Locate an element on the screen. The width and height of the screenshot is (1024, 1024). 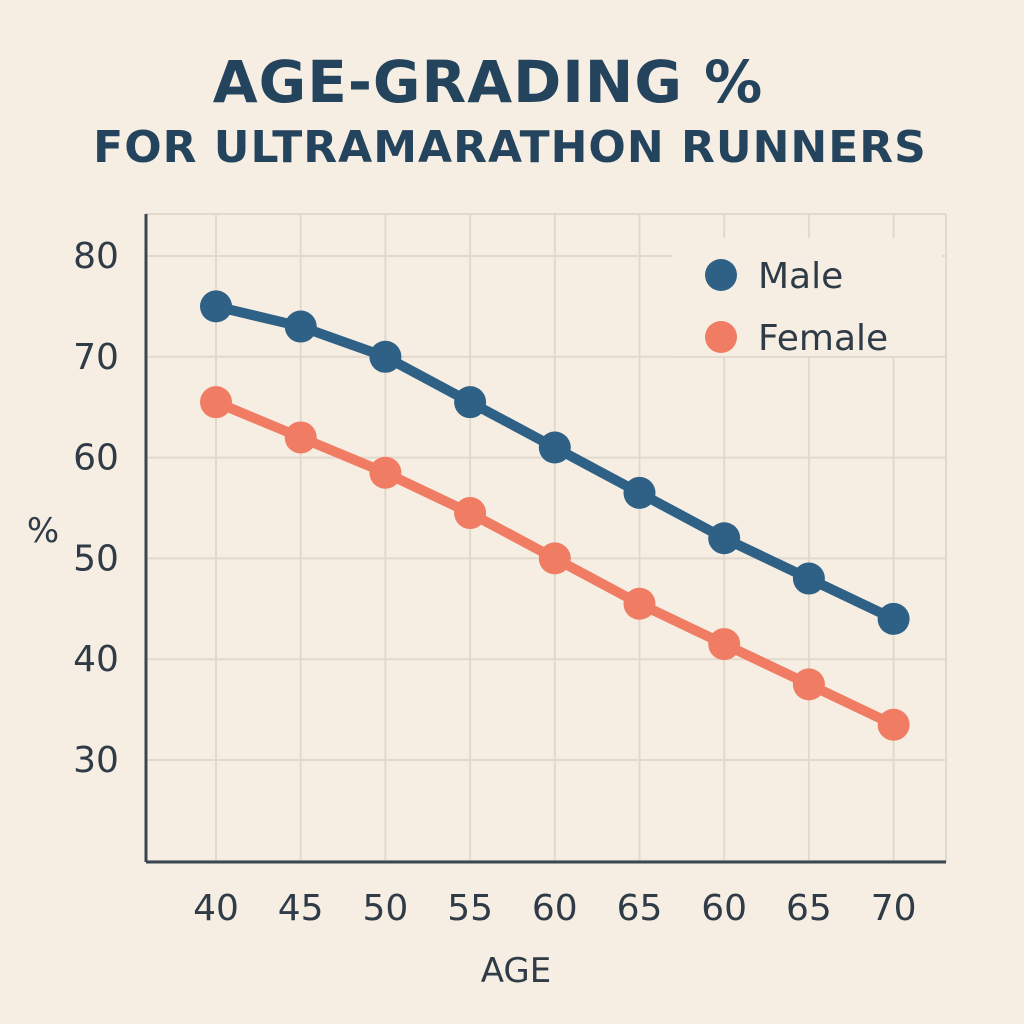
legend: Male Female is located at coordinates (796, 307).